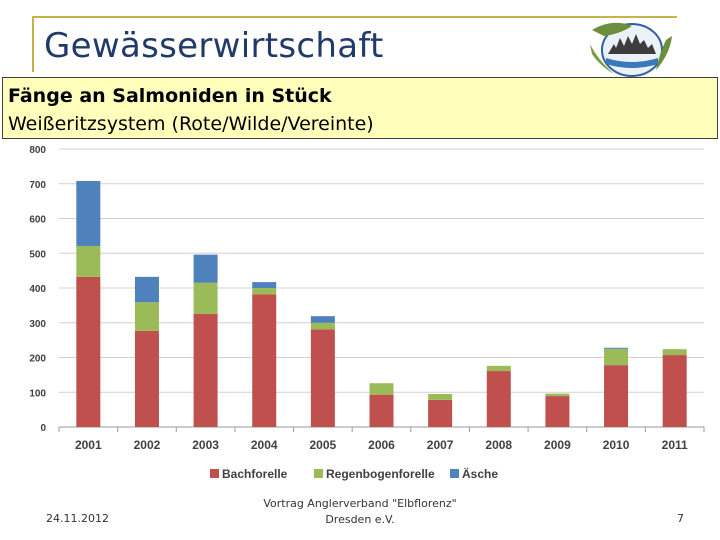 The width and height of the screenshot is (720, 540). I want to click on fish-club-logo-icon, so click(631, 49).